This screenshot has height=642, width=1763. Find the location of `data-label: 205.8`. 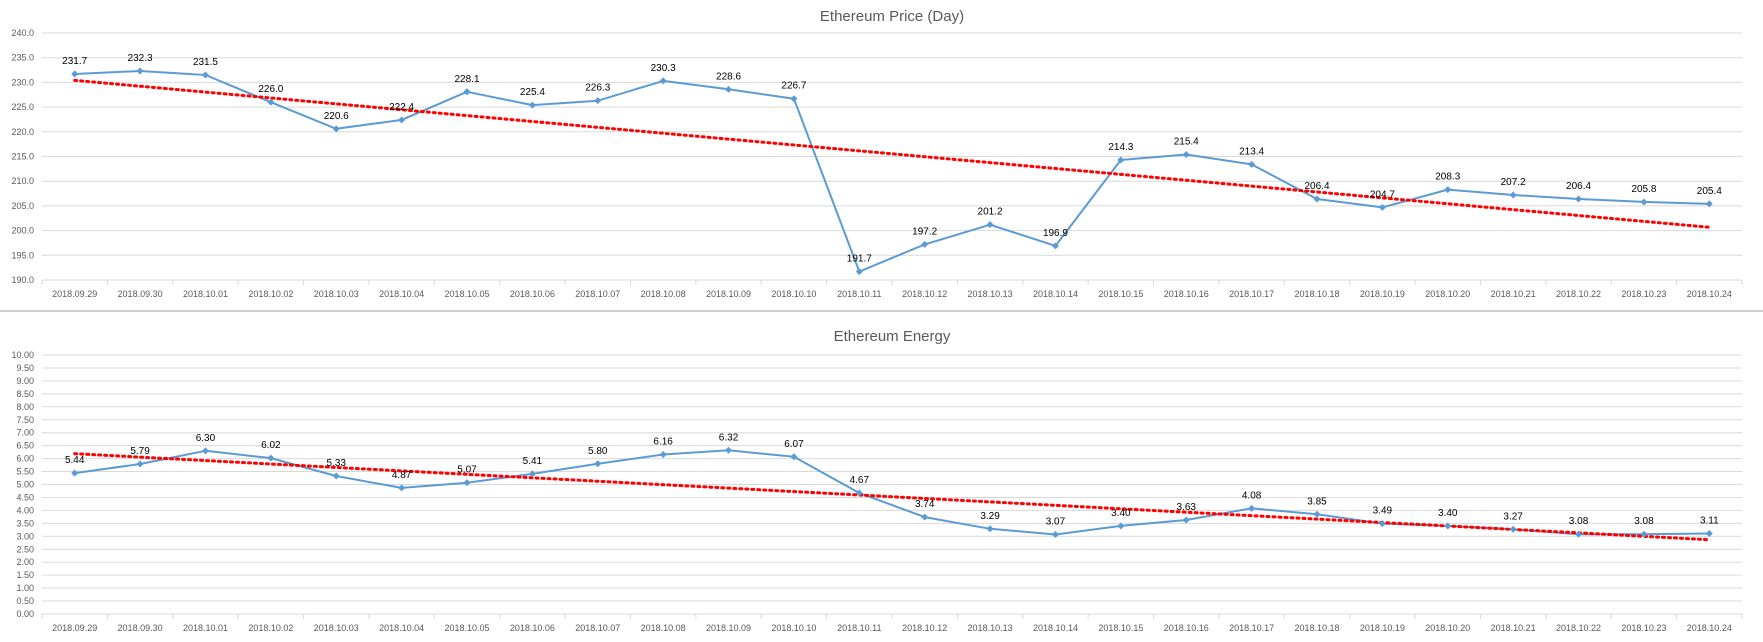

data-label: 205.8 is located at coordinates (1643, 189).